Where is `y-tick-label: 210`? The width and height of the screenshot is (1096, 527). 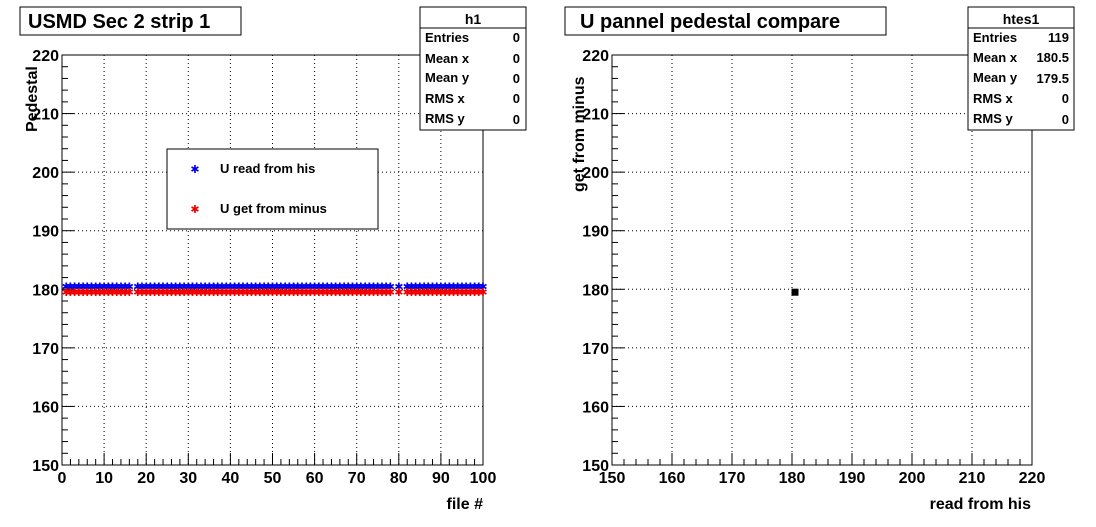
y-tick-label: 210 is located at coordinates (595, 115).